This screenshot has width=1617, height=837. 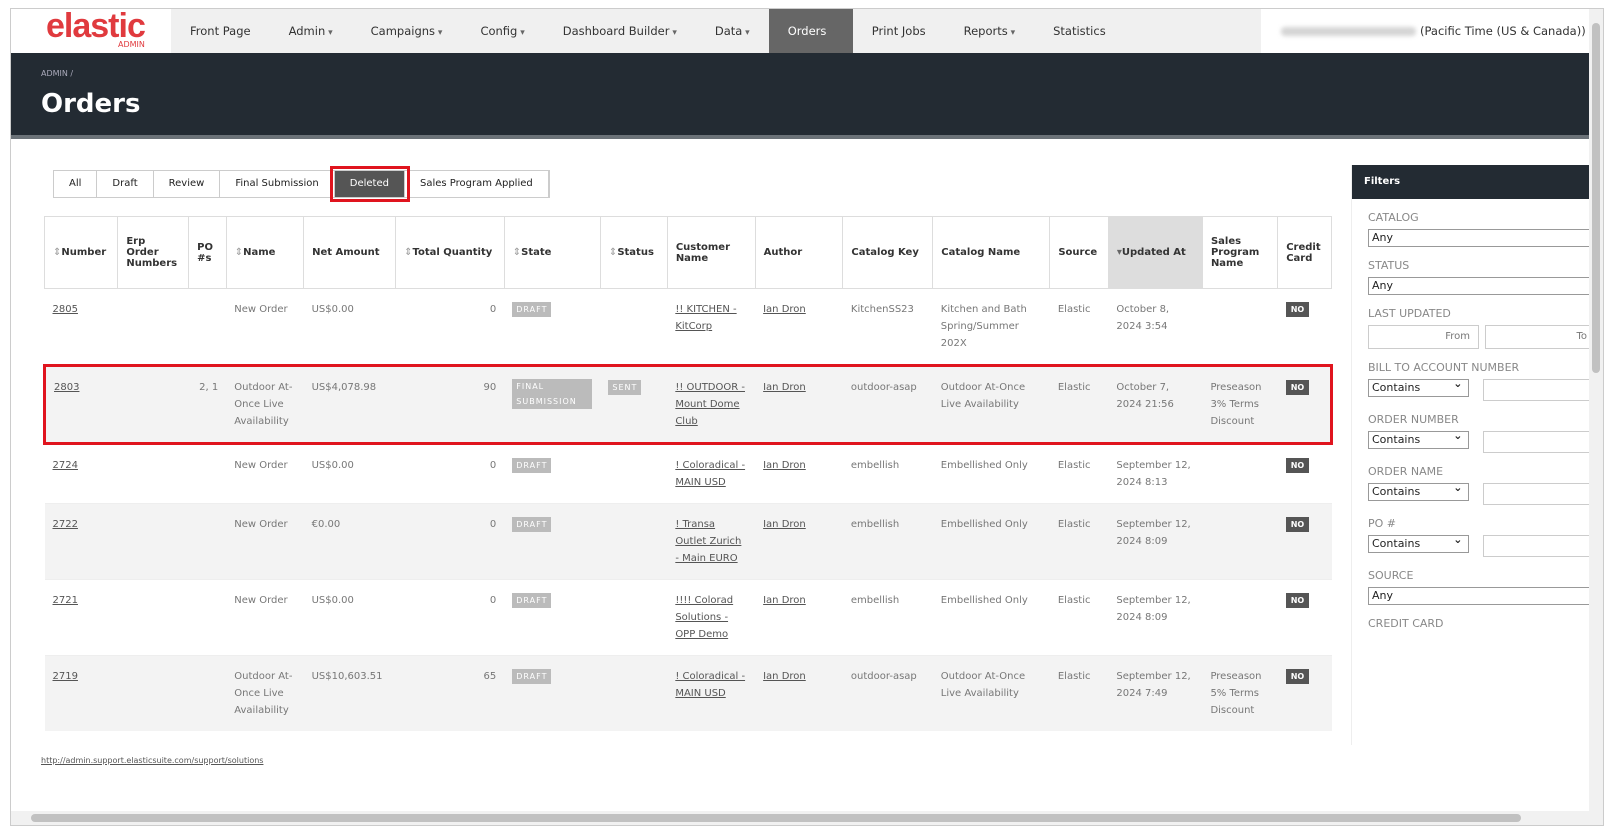 What do you see at coordinates (1413, 419) in the screenshot?
I see `filter-label: ORDER NUMBER` at bounding box center [1413, 419].